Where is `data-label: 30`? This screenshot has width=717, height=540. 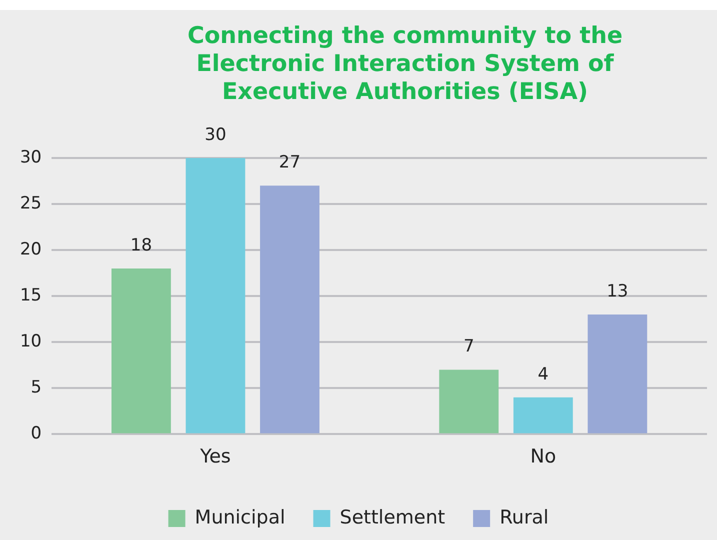
data-label: 30 is located at coordinates (215, 134).